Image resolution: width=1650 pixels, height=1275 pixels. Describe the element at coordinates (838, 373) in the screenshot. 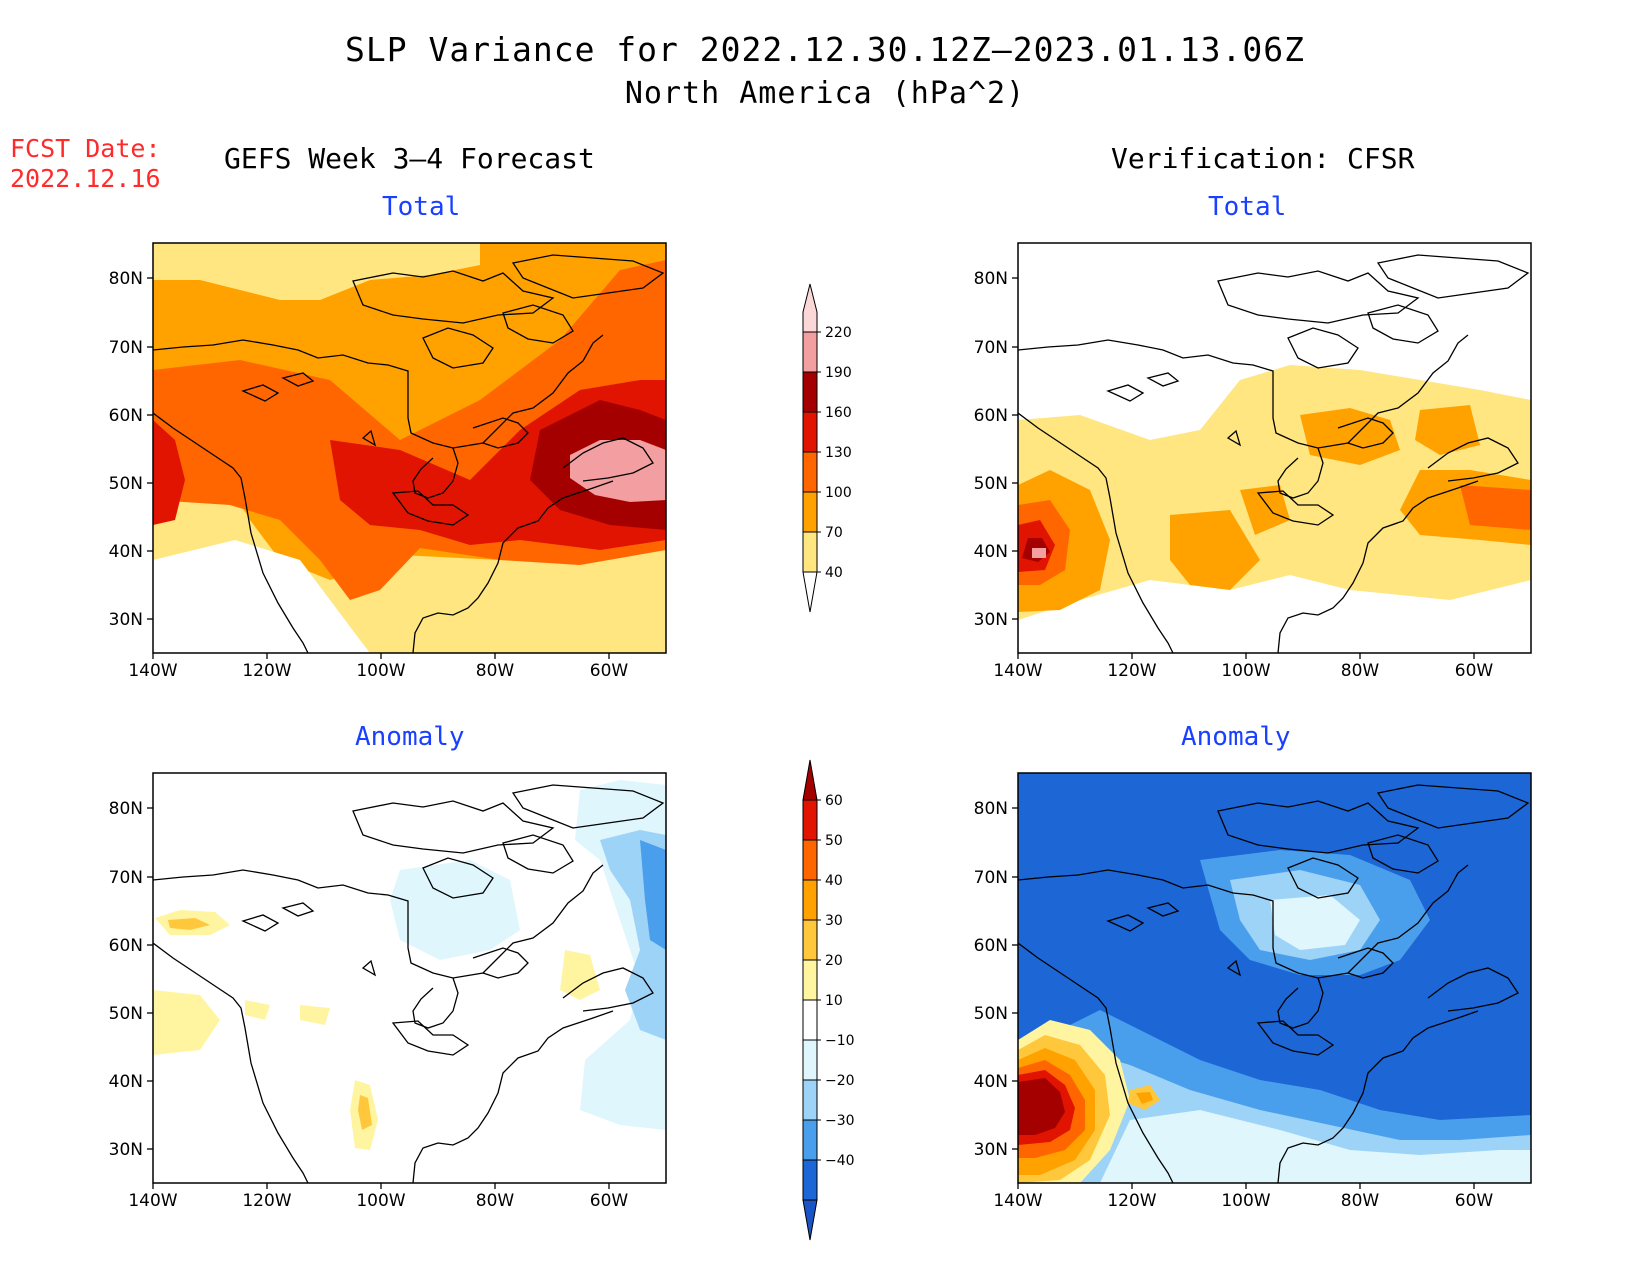

I see `colorbar-level-label: 190` at that location.